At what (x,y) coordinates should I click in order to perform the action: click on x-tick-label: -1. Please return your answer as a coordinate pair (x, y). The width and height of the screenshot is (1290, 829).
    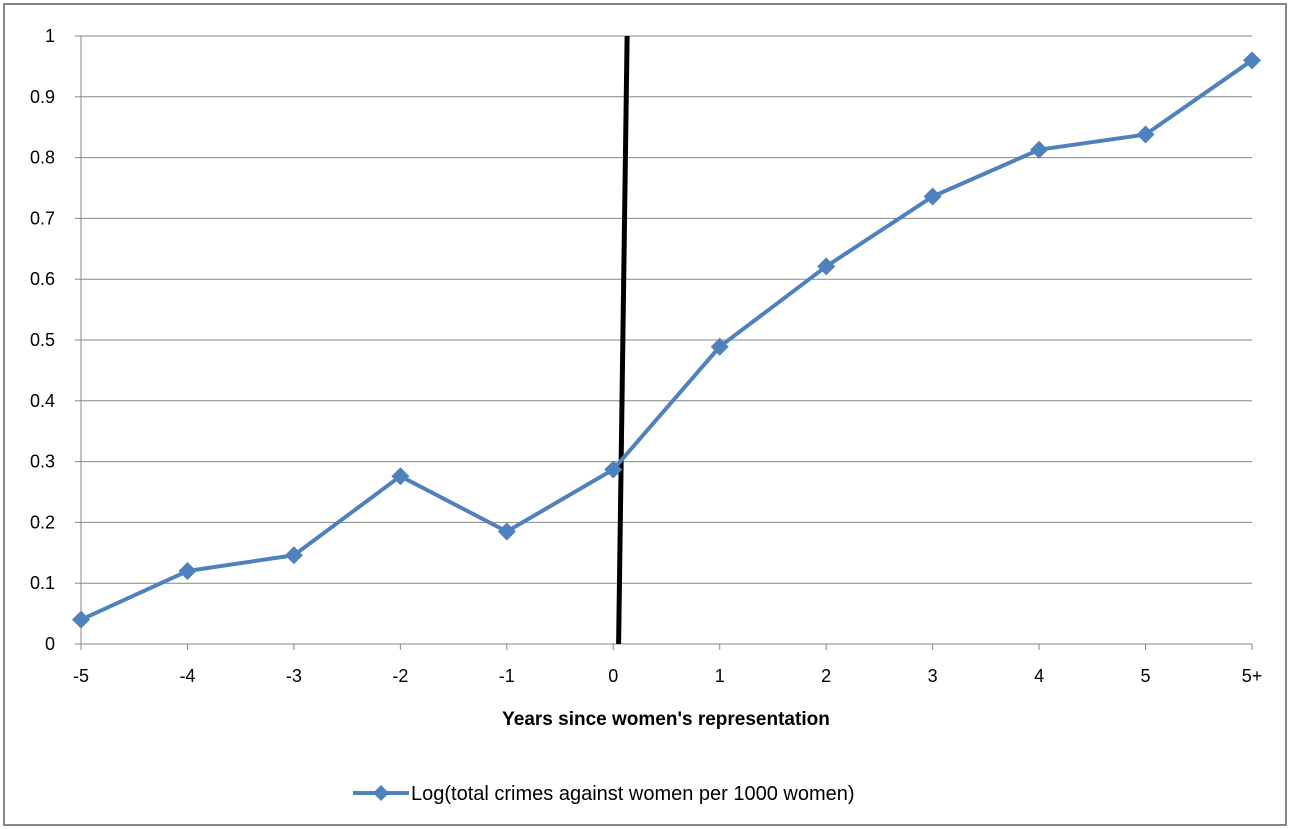
    Looking at the image, I should click on (507, 676).